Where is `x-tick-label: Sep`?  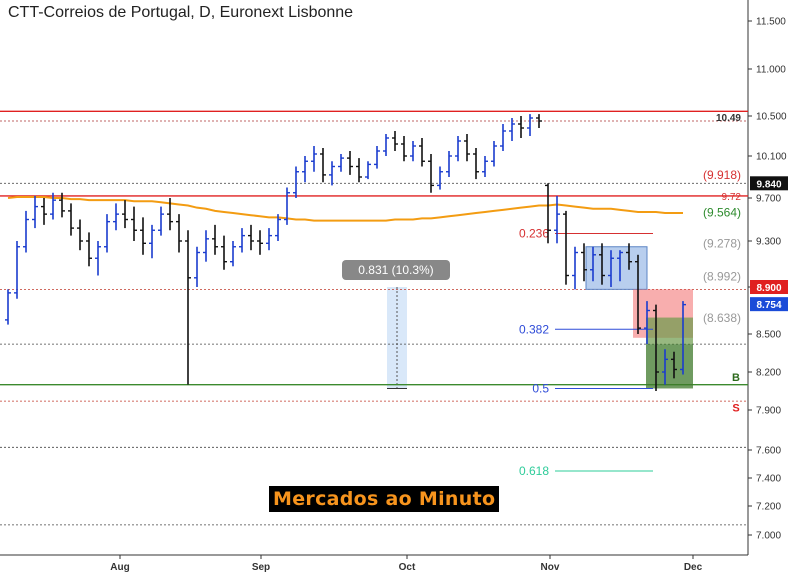
x-tick-label: Sep is located at coordinates (261, 567).